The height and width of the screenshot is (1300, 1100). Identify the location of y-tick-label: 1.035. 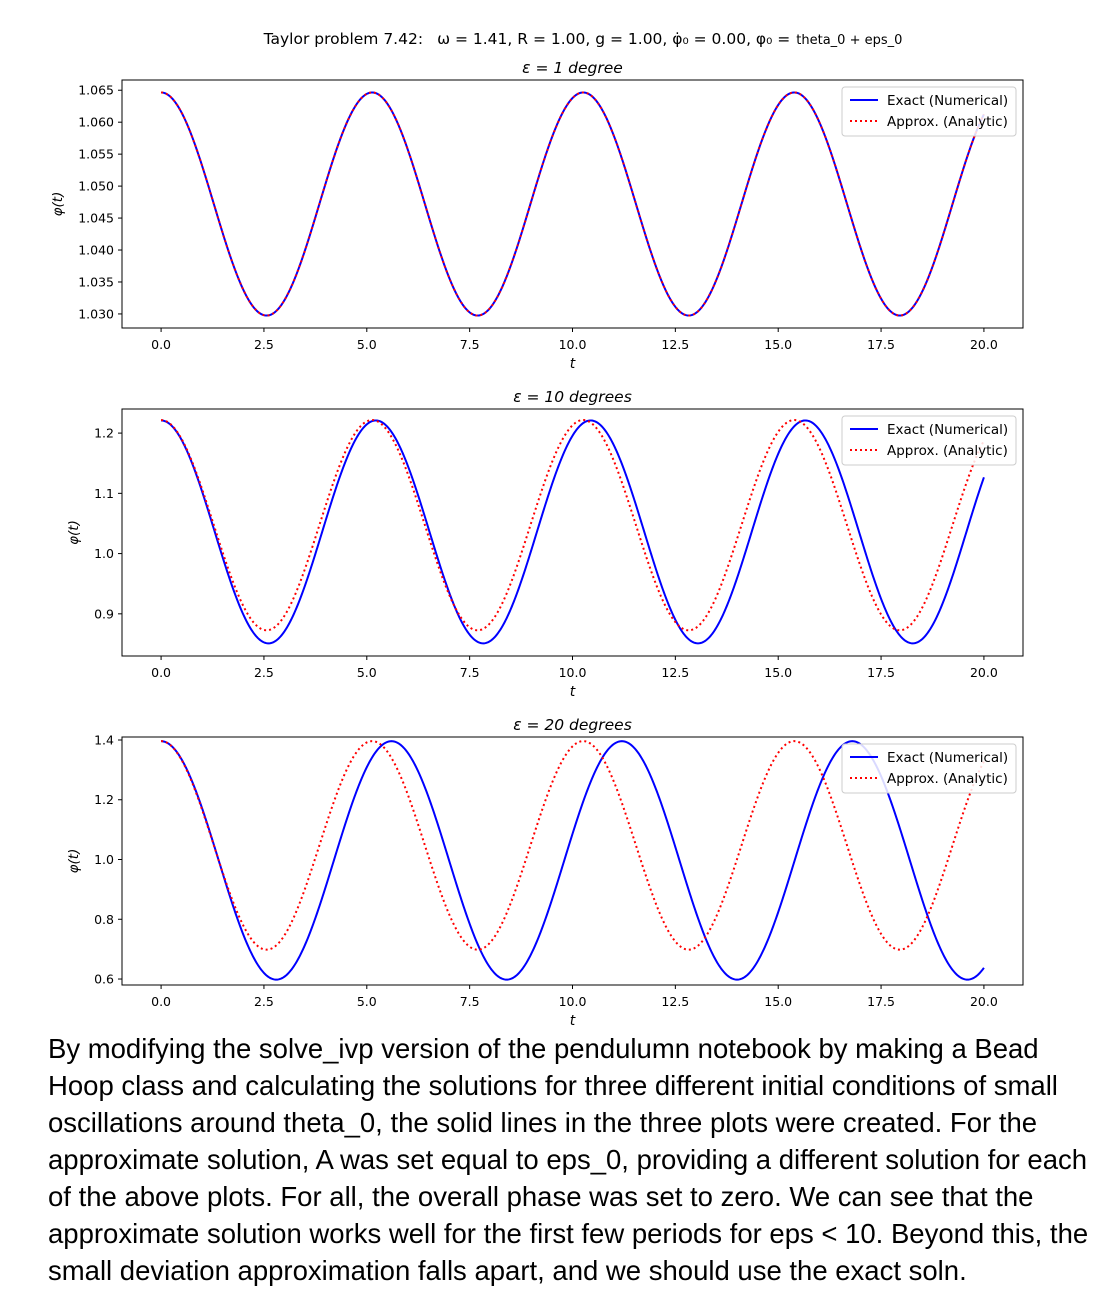
(96, 281).